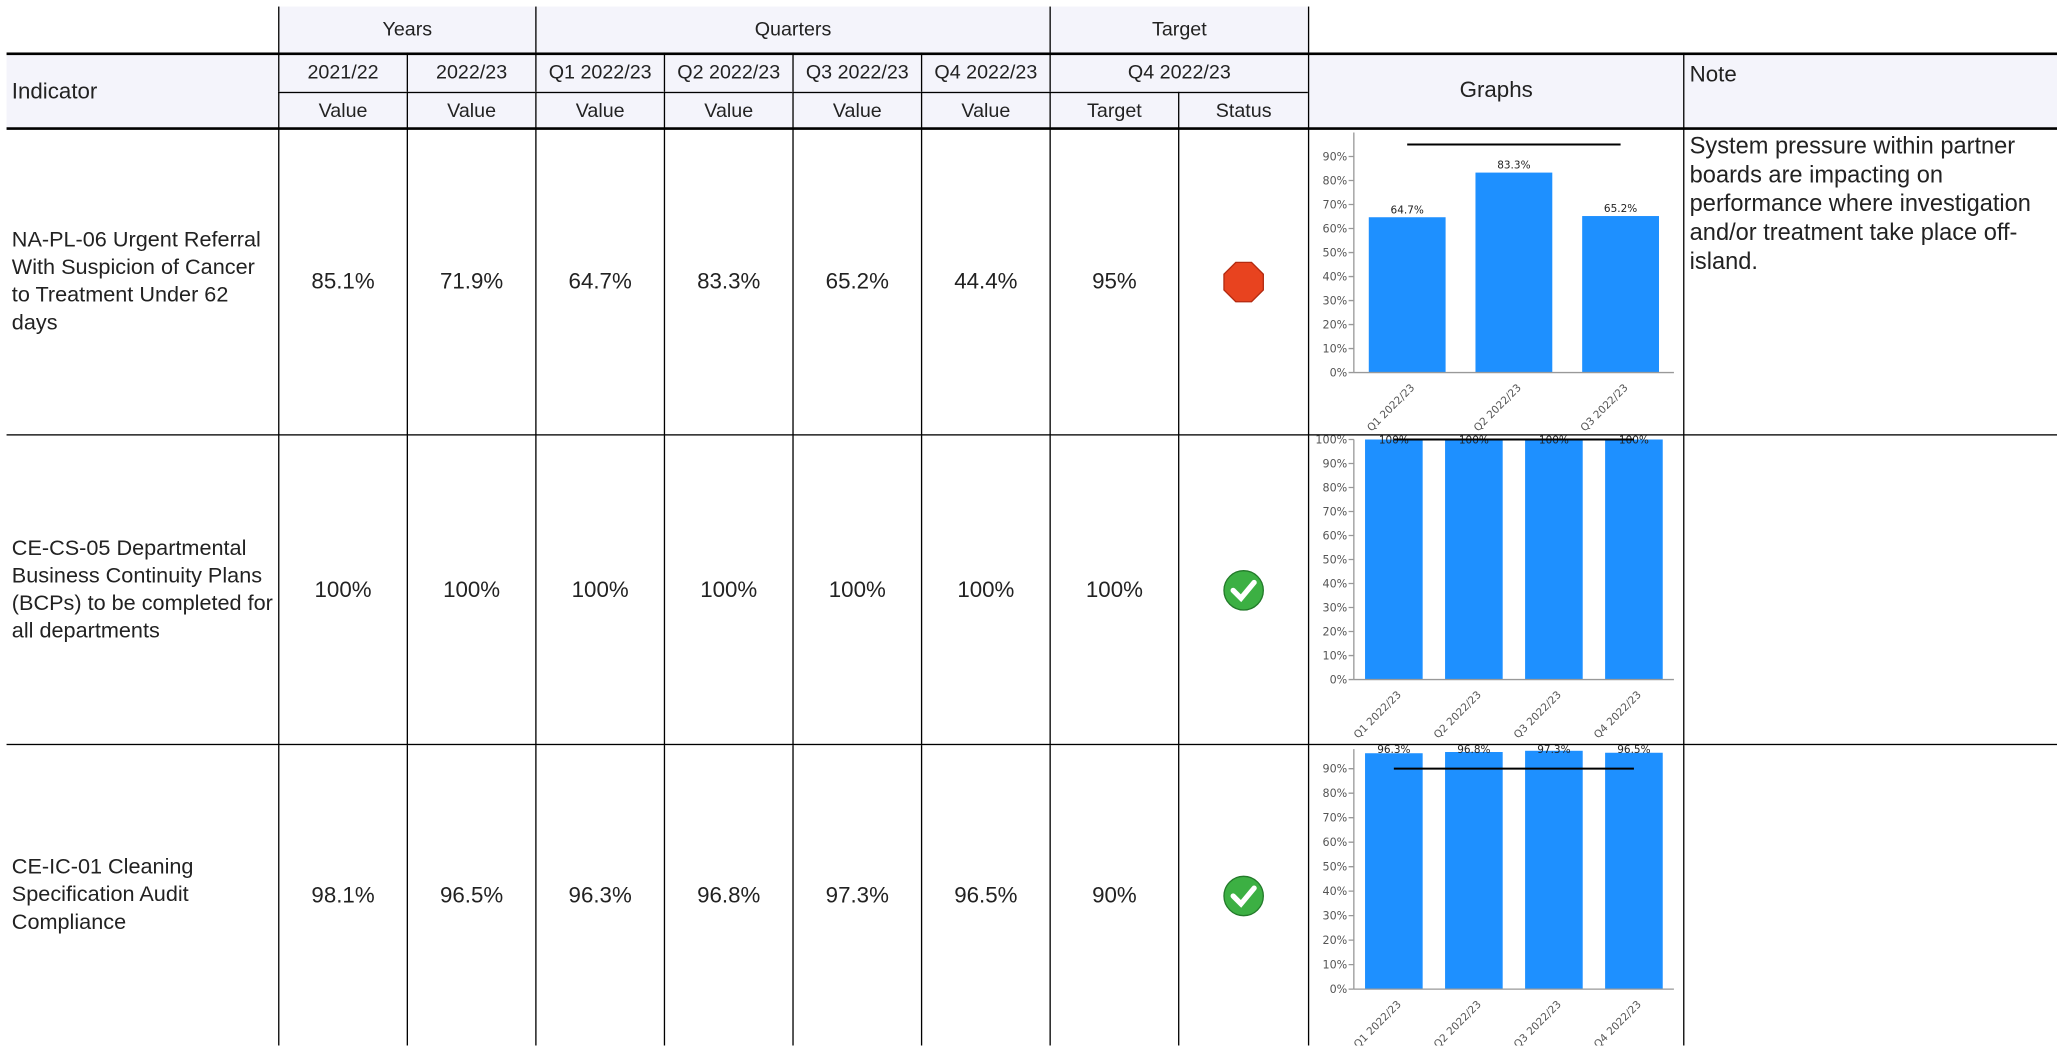  I want to click on y-tick-label: 20%, so click(1335, 324).